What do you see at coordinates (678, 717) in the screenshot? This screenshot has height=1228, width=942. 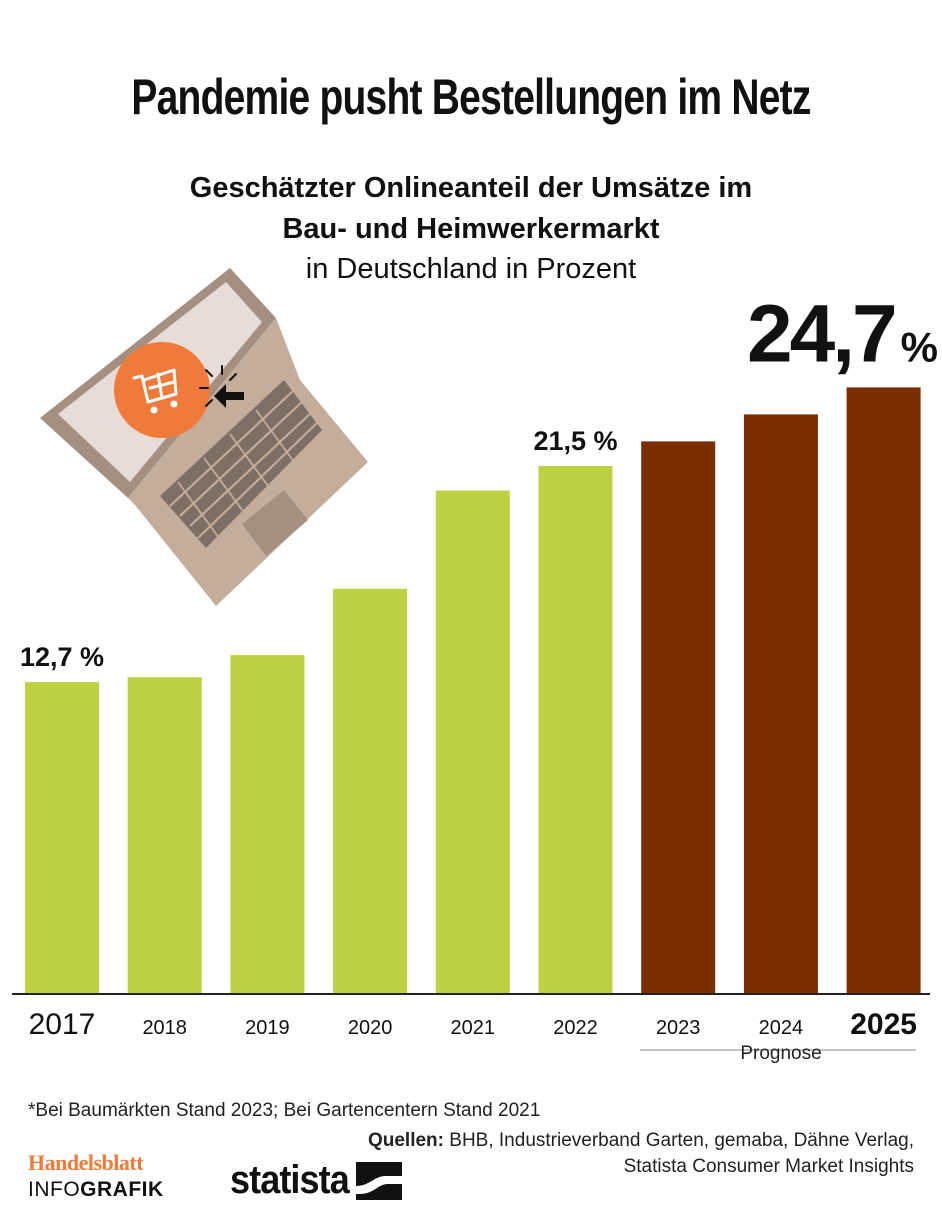 I see `bar-2023` at bounding box center [678, 717].